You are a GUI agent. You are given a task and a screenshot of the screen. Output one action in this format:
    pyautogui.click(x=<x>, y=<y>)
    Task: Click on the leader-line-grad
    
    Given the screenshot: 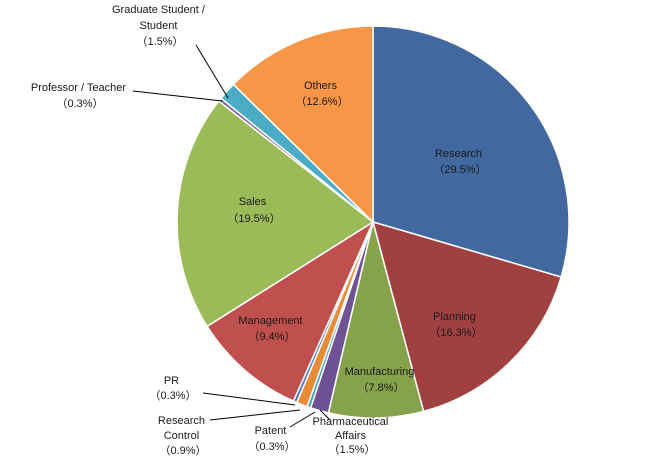 What is the action you would take?
    pyautogui.click(x=212, y=71)
    